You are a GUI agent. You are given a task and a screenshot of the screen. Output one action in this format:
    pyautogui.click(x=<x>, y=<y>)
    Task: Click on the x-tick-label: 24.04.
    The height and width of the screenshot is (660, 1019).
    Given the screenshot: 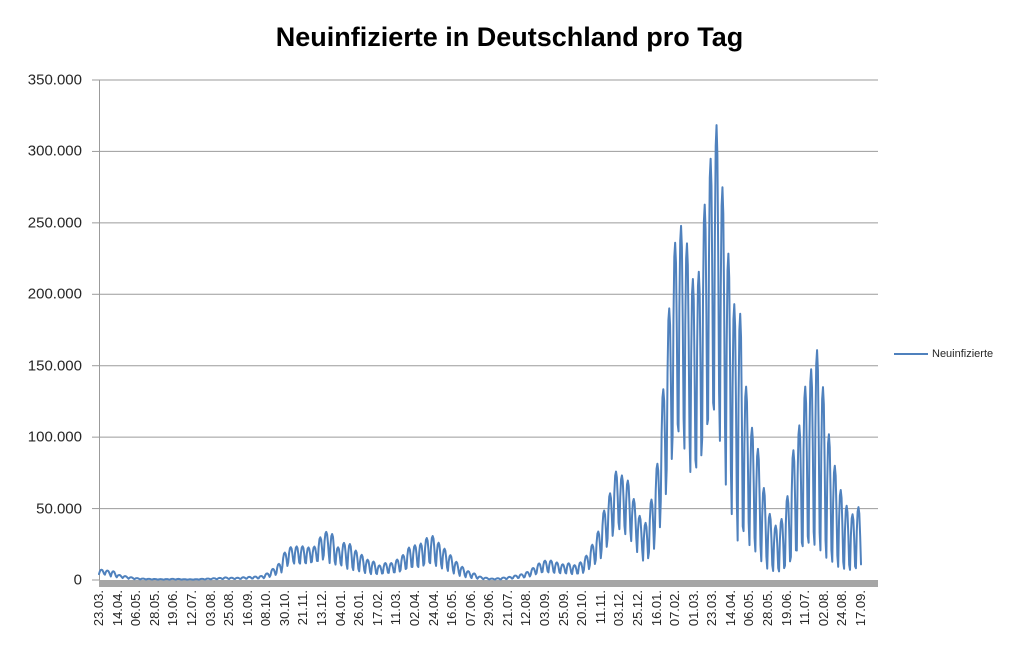 What is the action you would take?
    pyautogui.click(x=433, y=608)
    